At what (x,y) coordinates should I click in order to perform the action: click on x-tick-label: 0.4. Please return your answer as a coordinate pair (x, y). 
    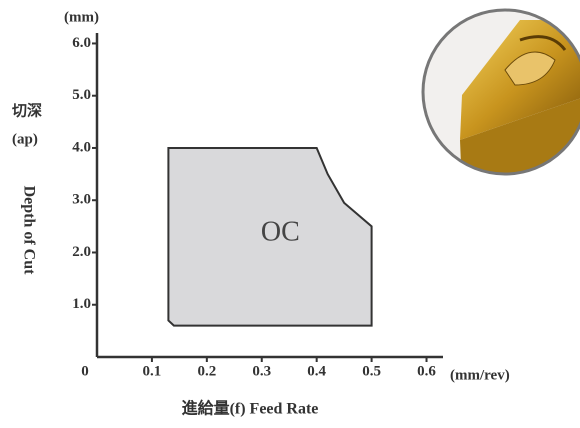
    Looking at the image, I should click on (316, 371).